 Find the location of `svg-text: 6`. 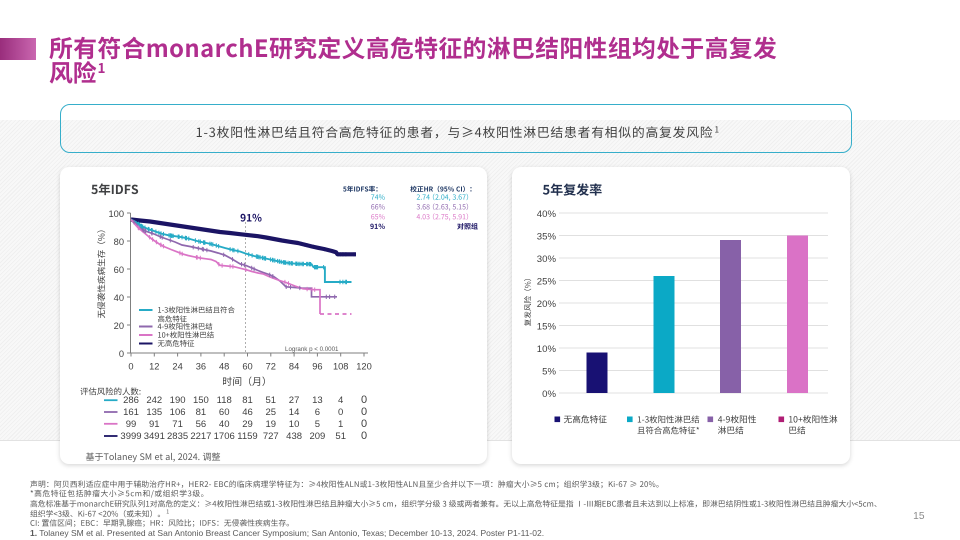

svg-text: 6 is located at coordinates (317, 412).